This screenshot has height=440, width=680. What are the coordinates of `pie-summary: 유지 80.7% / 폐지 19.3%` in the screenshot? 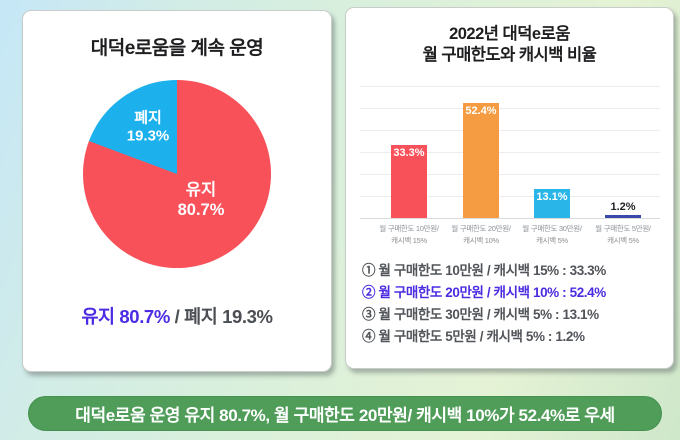 It's located at (177, 316).